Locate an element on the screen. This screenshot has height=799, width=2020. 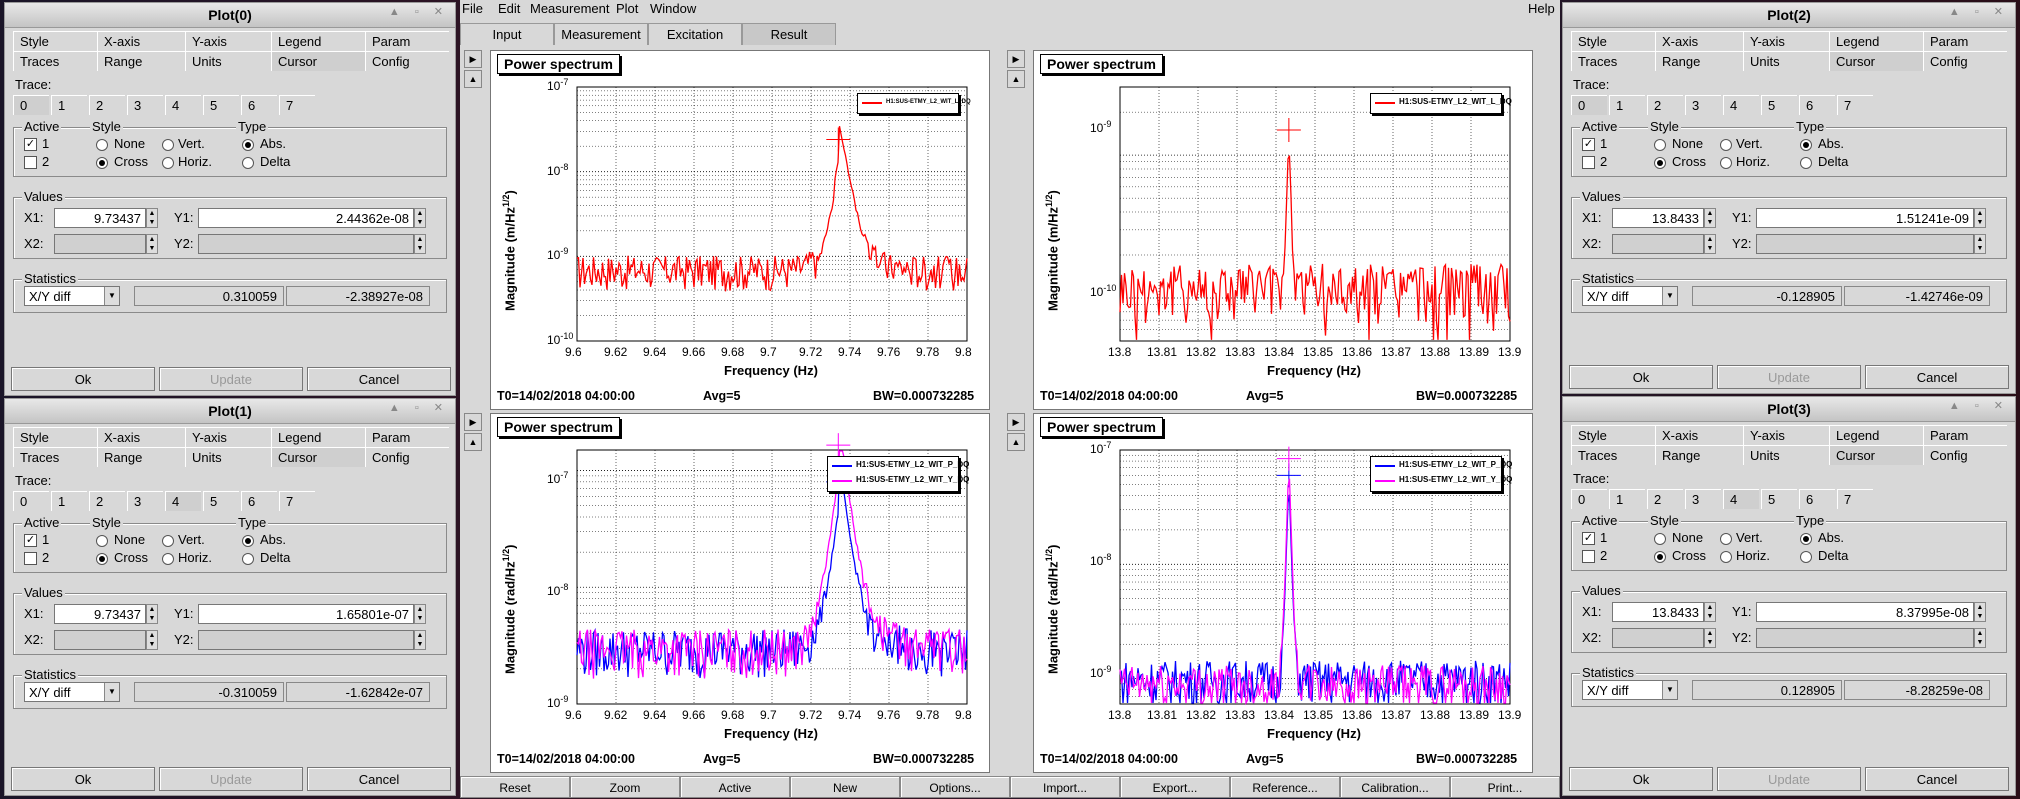
ctl-tab: Y-axis is located at coordinates (228, 41).